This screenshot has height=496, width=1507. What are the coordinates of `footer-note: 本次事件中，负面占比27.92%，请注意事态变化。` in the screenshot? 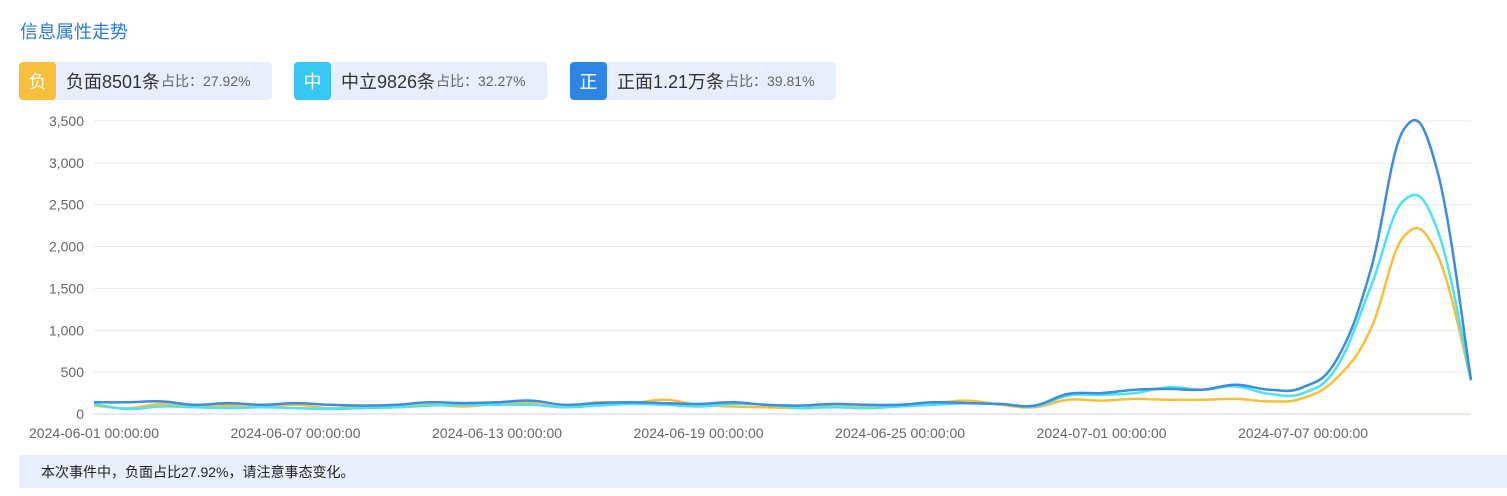 It's located at (763, 471).